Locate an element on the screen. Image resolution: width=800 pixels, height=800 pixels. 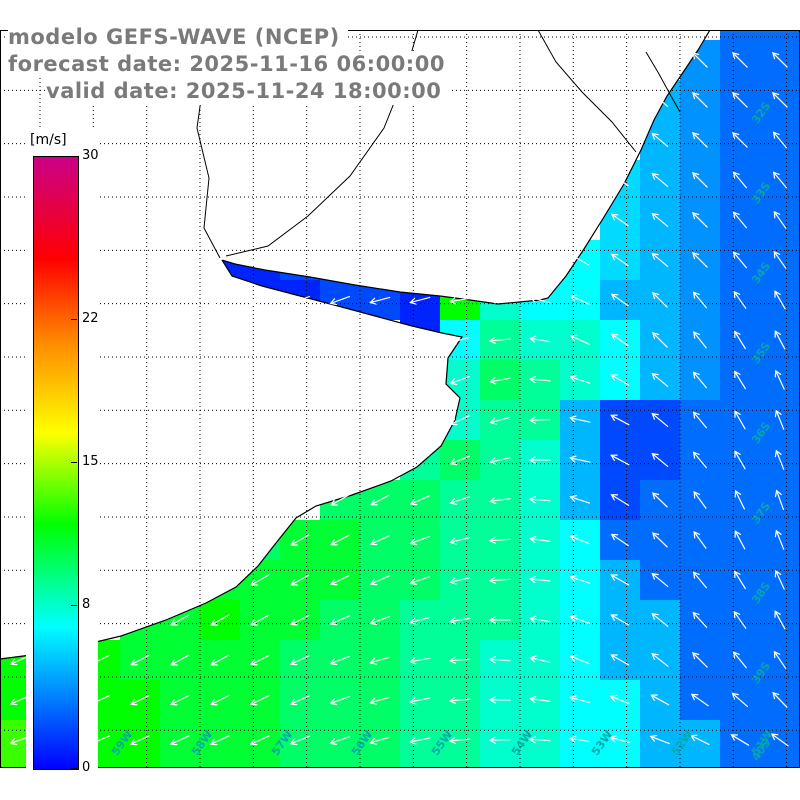
colorbar-tick-label: 22 is located at coordinates (90, 319).